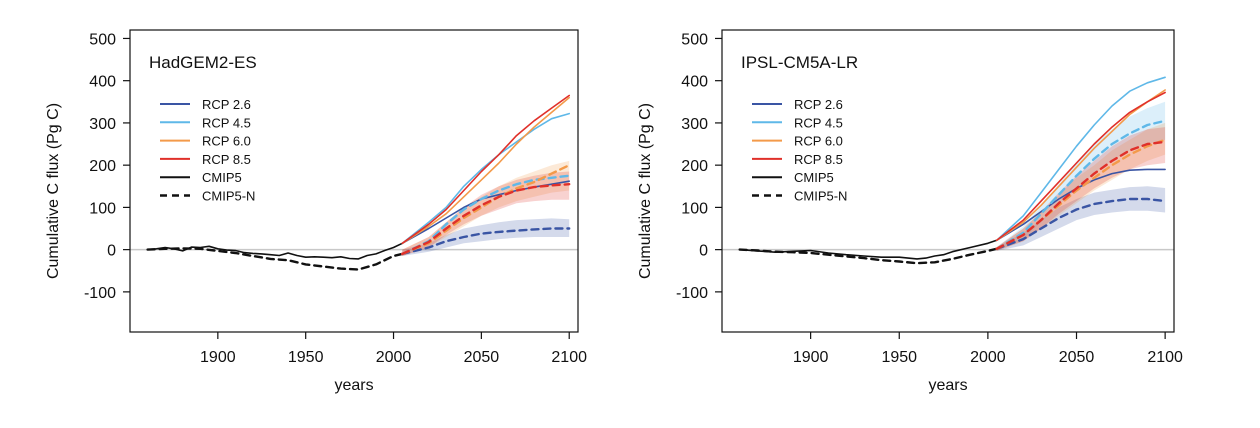 This screenshot has height=428, width=1260. What do you see at coordinates (203, 62) in the screenshot?
I see `panel-title: HadGEM2-ES` at bounding box center [203, 62].